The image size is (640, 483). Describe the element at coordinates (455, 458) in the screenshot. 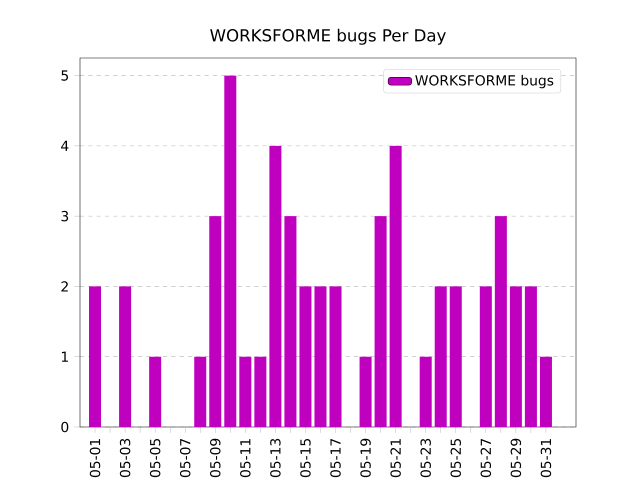

I see `x-tick-label: 05-25` at that location.